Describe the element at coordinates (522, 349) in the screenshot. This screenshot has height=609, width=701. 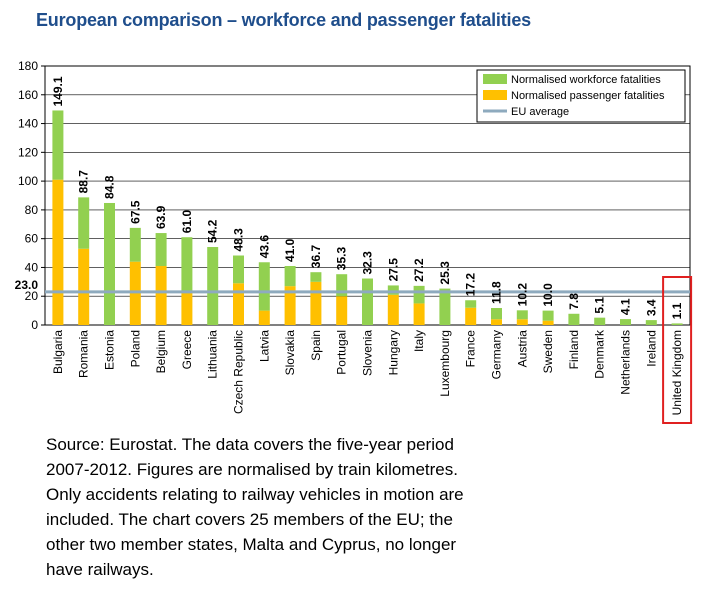
I see `x-tick-label: Austria` at that location.